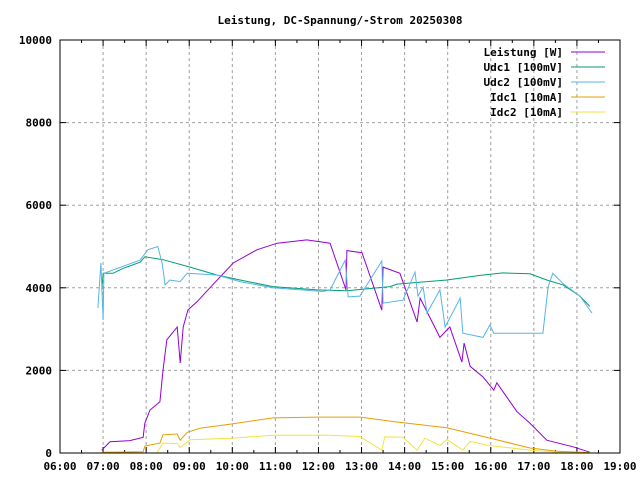 The height and width of the screenshot is (480, 640). Describe the element at coordinates (39, 123) in the screenshot. I see `y-tick-label: 8000` at that location.